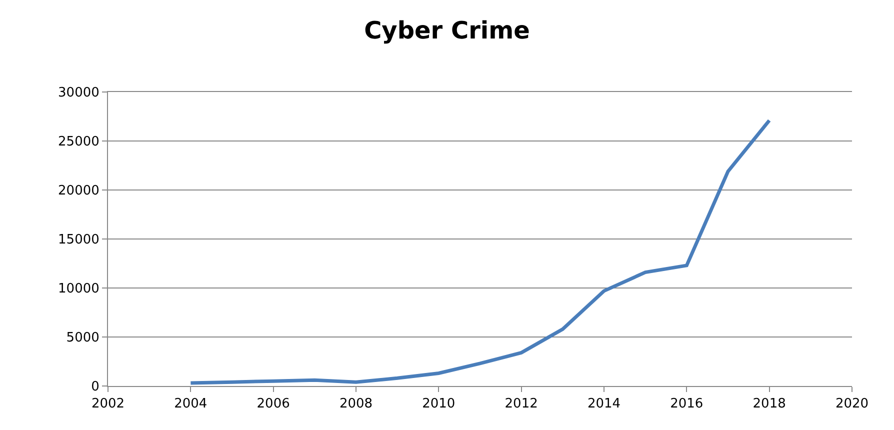  I want to click on y-tick-label: 0, so click(95, 387).